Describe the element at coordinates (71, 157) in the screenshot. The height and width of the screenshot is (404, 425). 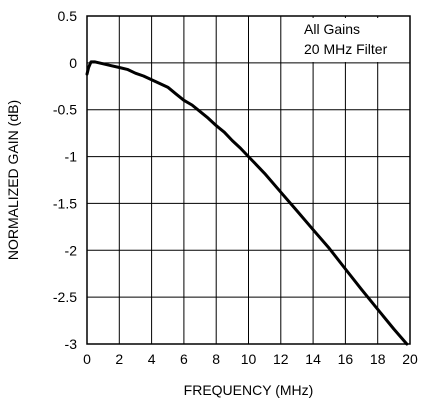
I see `y-tick-label: -1` at that location.